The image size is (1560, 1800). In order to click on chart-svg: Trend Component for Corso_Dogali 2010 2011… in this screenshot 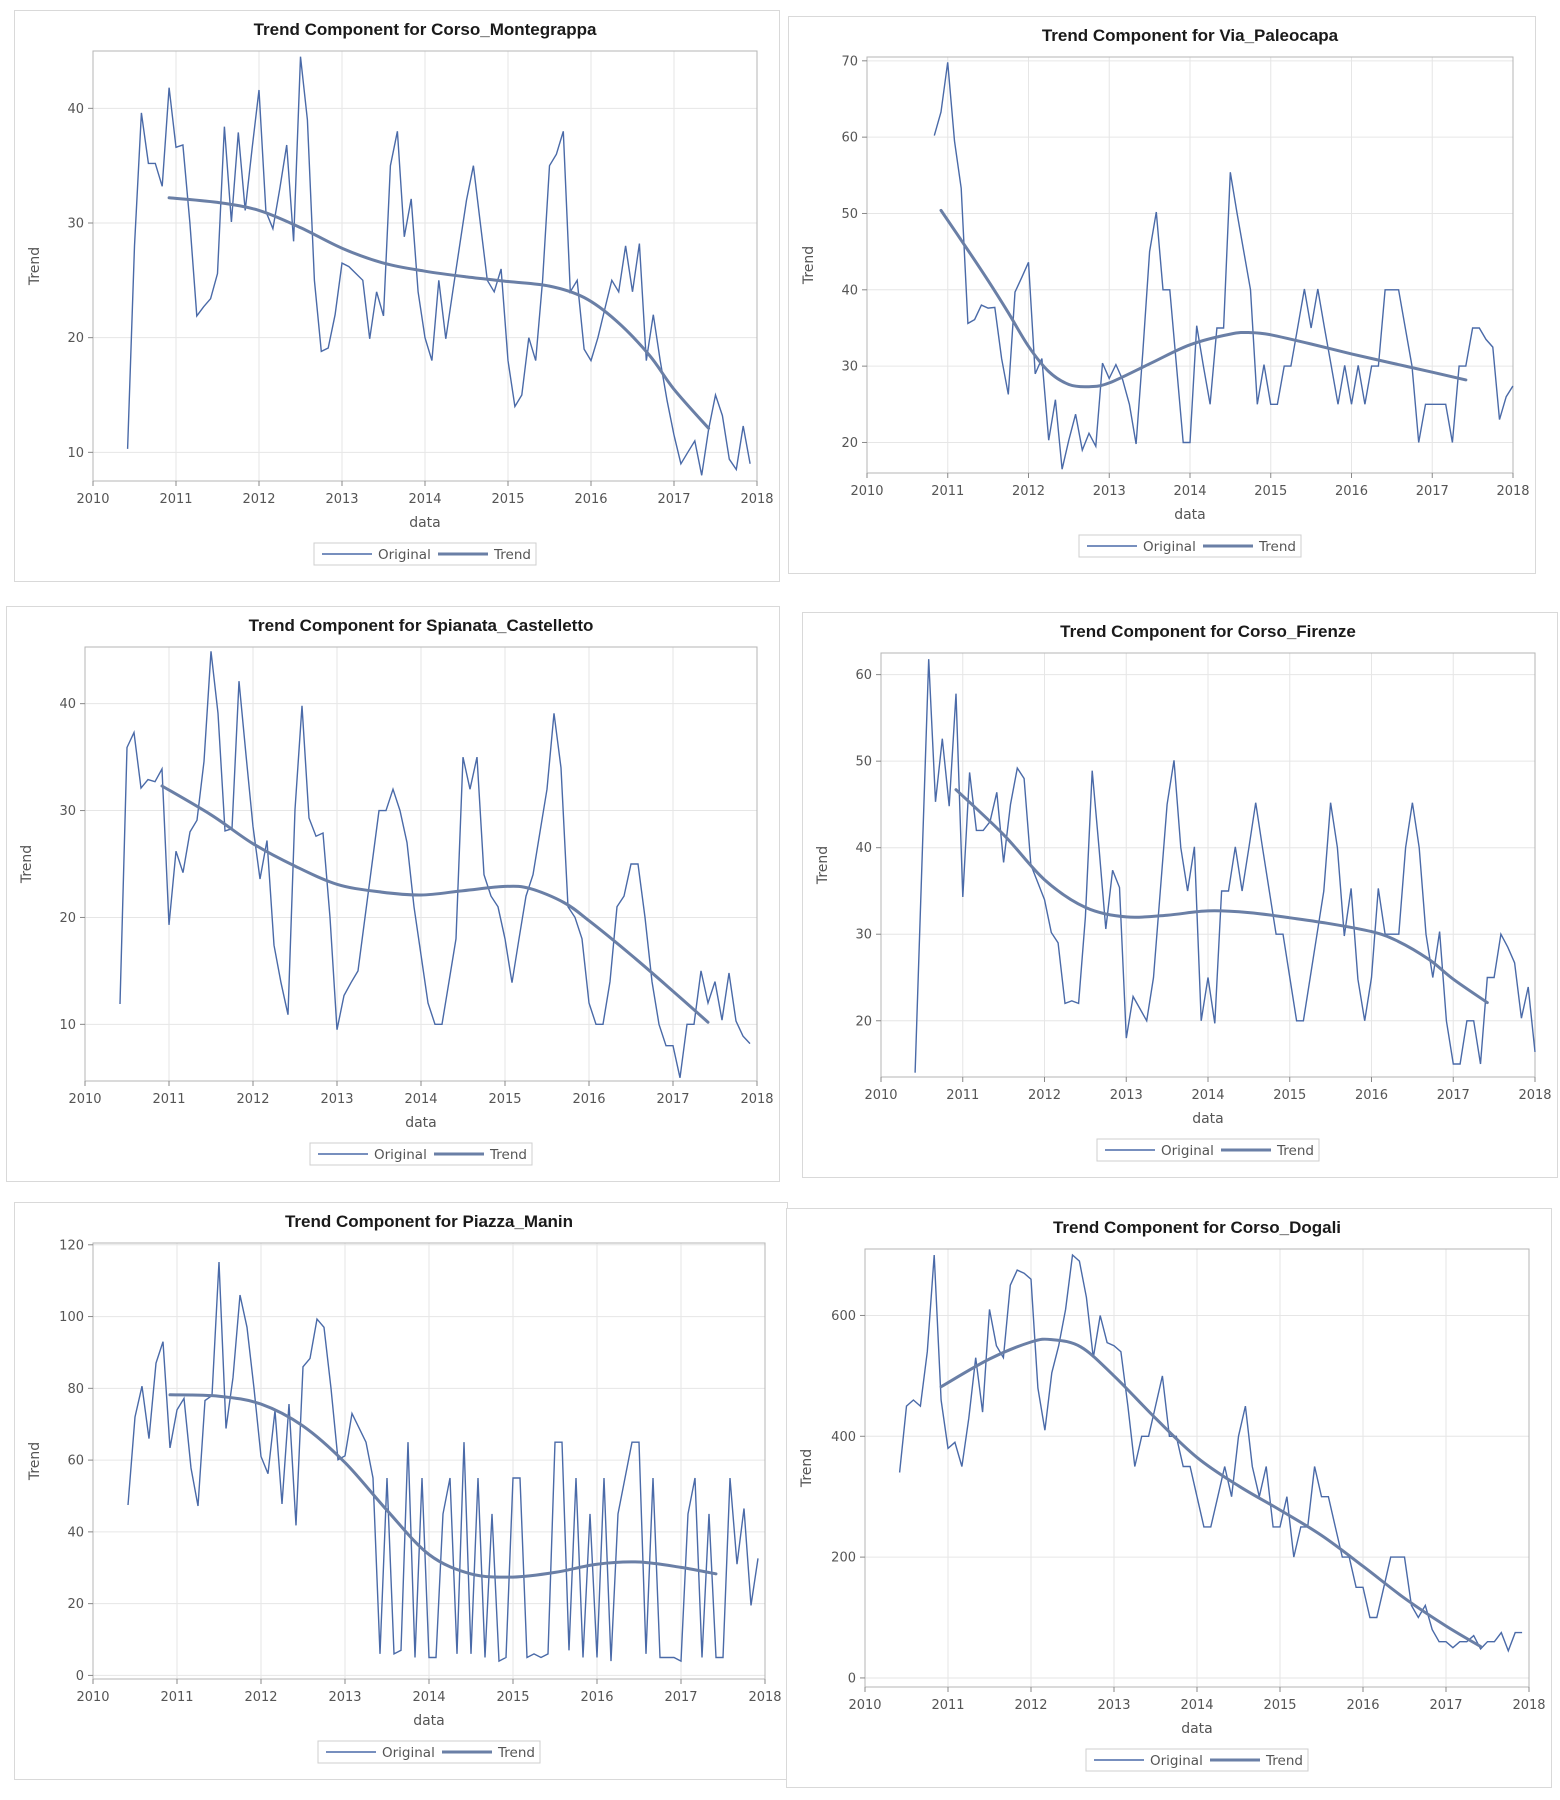, I will do `click(1172, 1495)`.